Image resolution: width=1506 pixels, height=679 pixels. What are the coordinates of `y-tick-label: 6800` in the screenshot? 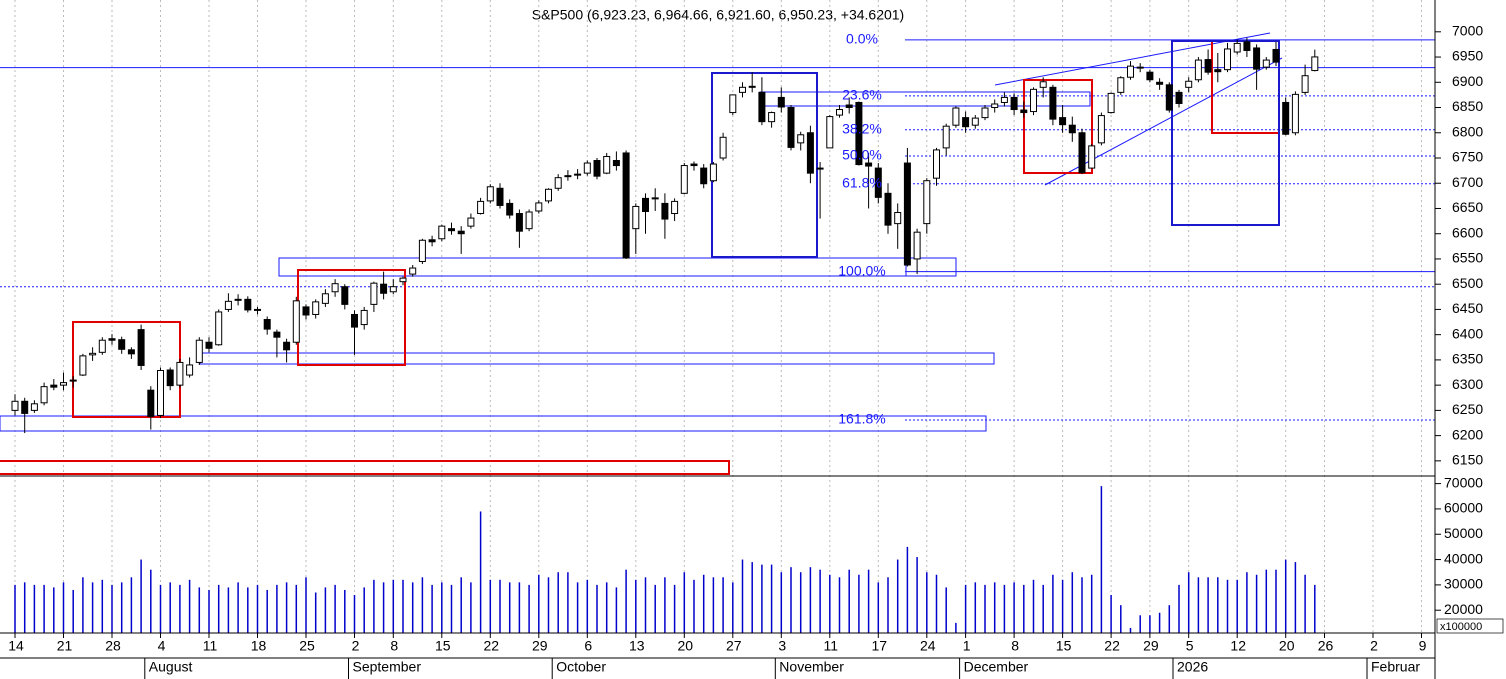 It's located at (1467, 131).